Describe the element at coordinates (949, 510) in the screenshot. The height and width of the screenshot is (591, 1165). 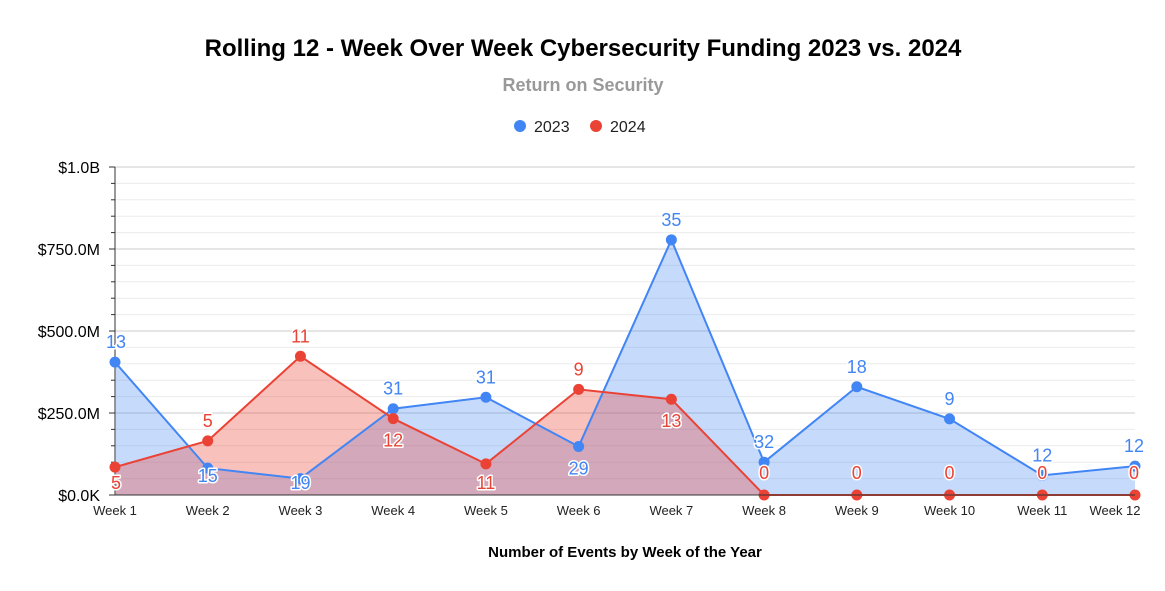
I see `x-tick-label: Week 10` at that location.